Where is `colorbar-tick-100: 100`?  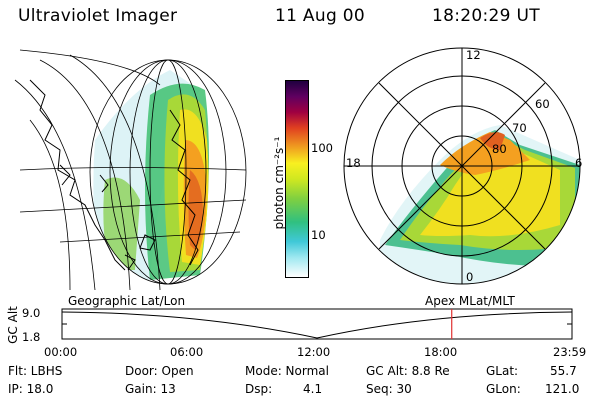
colorbar-tick-100: 100 is located at coordinates (322, 148).